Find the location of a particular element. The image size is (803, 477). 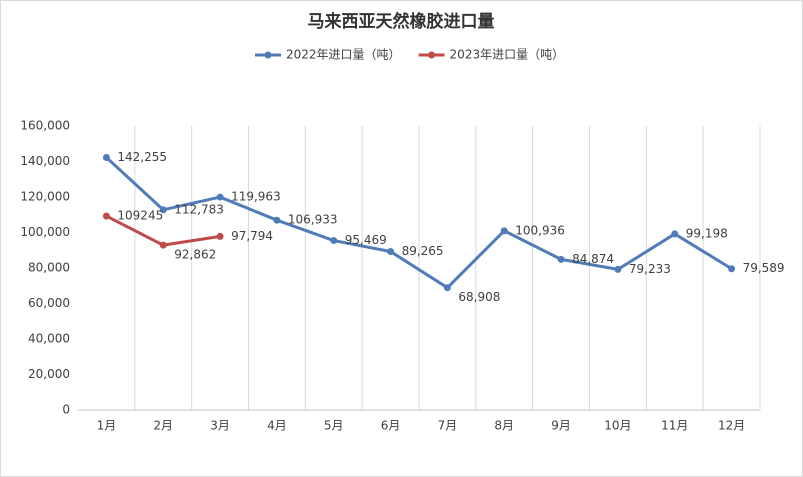

data-label: 100,936 is located at coordinates (540, 230).